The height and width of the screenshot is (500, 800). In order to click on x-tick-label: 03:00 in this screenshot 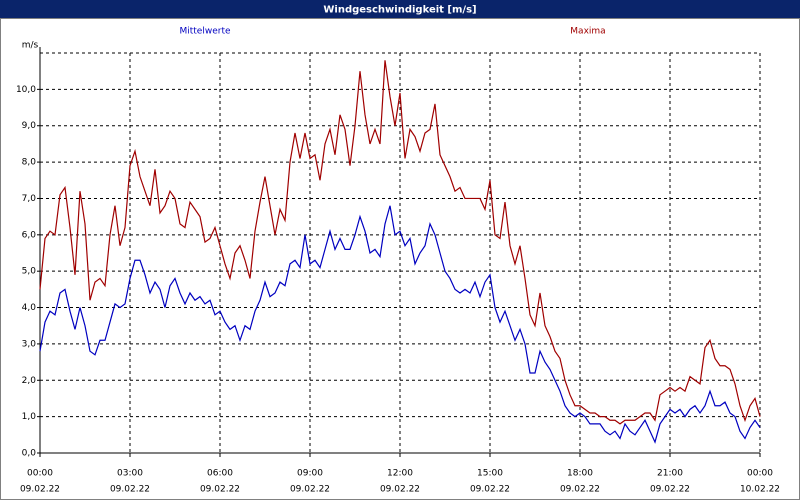, I will do `click(130, 474)`.